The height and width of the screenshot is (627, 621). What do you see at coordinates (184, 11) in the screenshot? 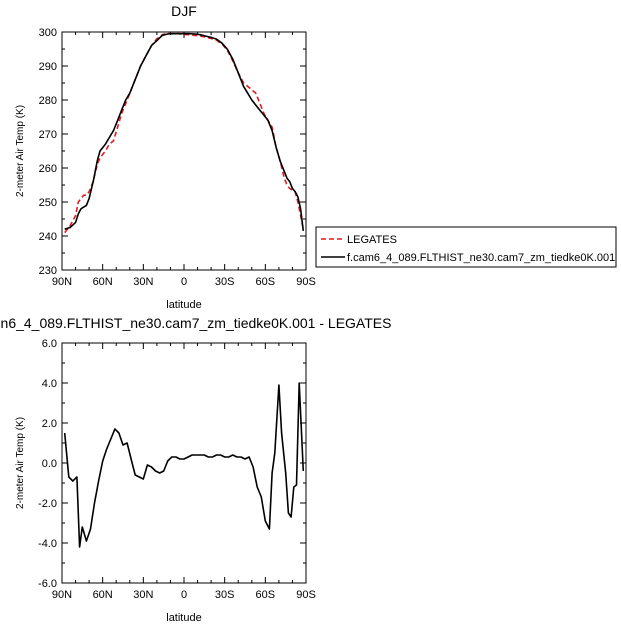
I see `top-chart-title: DJF` at bounding box center [184, 11].